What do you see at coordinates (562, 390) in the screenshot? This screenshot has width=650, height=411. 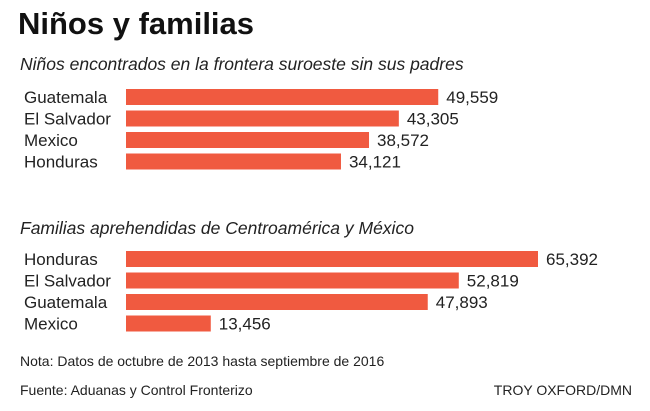 I see `credit-line: TROY OXFORD/DMN` at bounding box center [562, 390].